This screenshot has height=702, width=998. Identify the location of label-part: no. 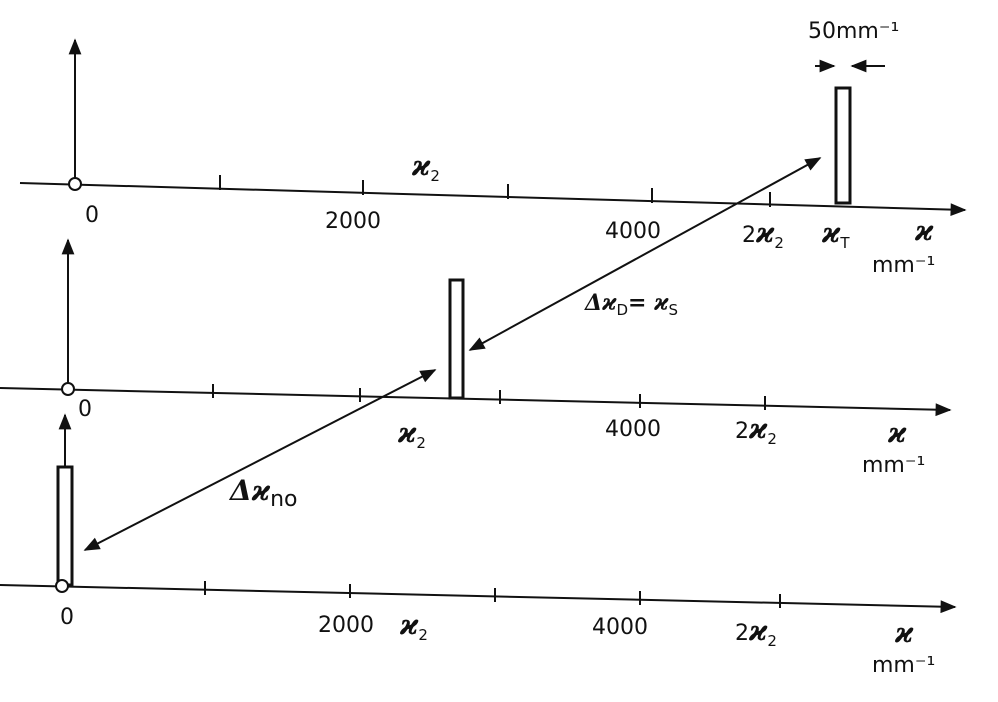
(283, 499).